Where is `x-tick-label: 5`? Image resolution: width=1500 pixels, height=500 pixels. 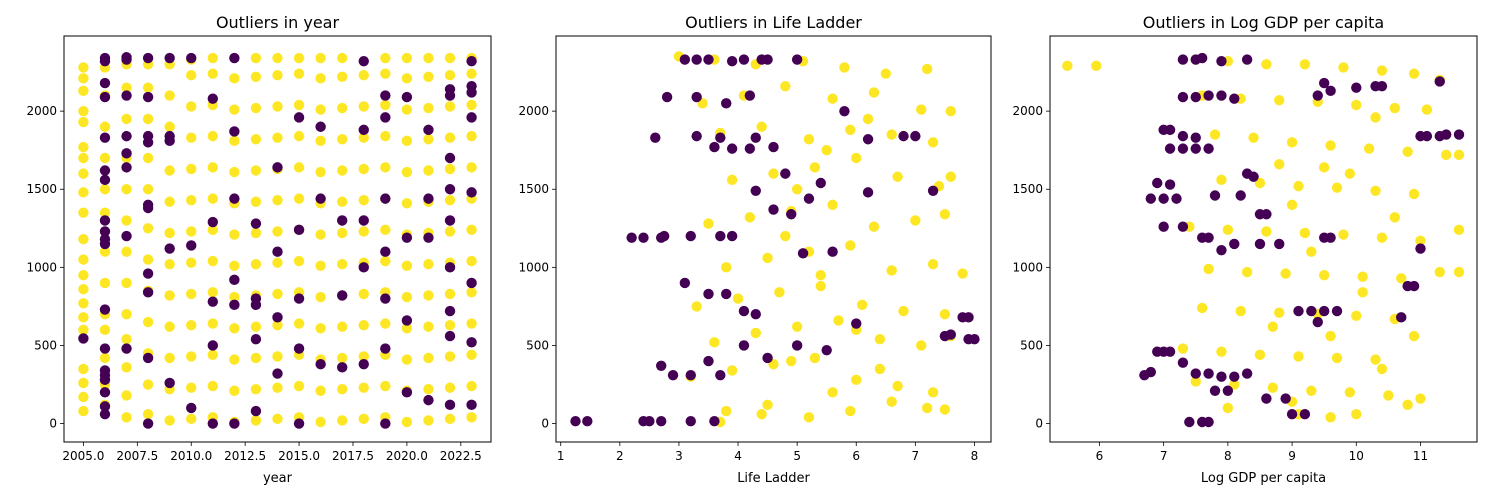 x-tick-label: 5 is located at coordinates (797, 456).